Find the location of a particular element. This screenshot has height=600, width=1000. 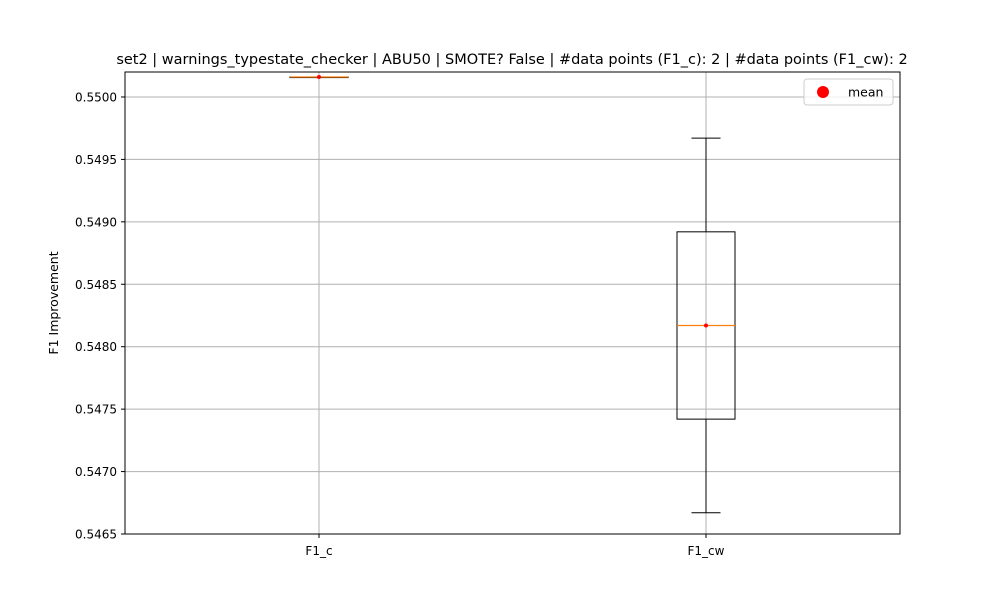

legend-mean-label: mean is located at coordinates (865, 92).